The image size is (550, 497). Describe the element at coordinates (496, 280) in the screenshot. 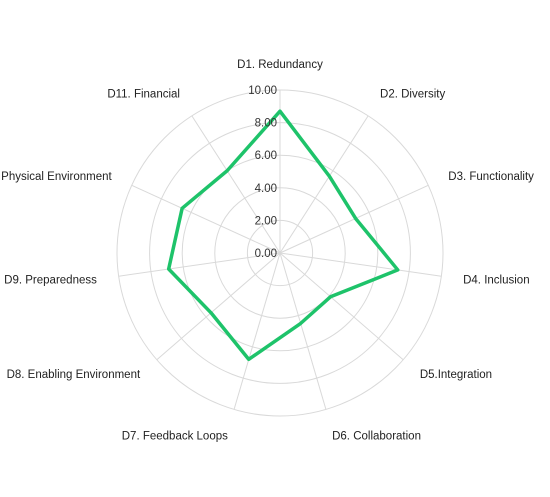

I see `axis-label: D4. Inclusion` at that location.